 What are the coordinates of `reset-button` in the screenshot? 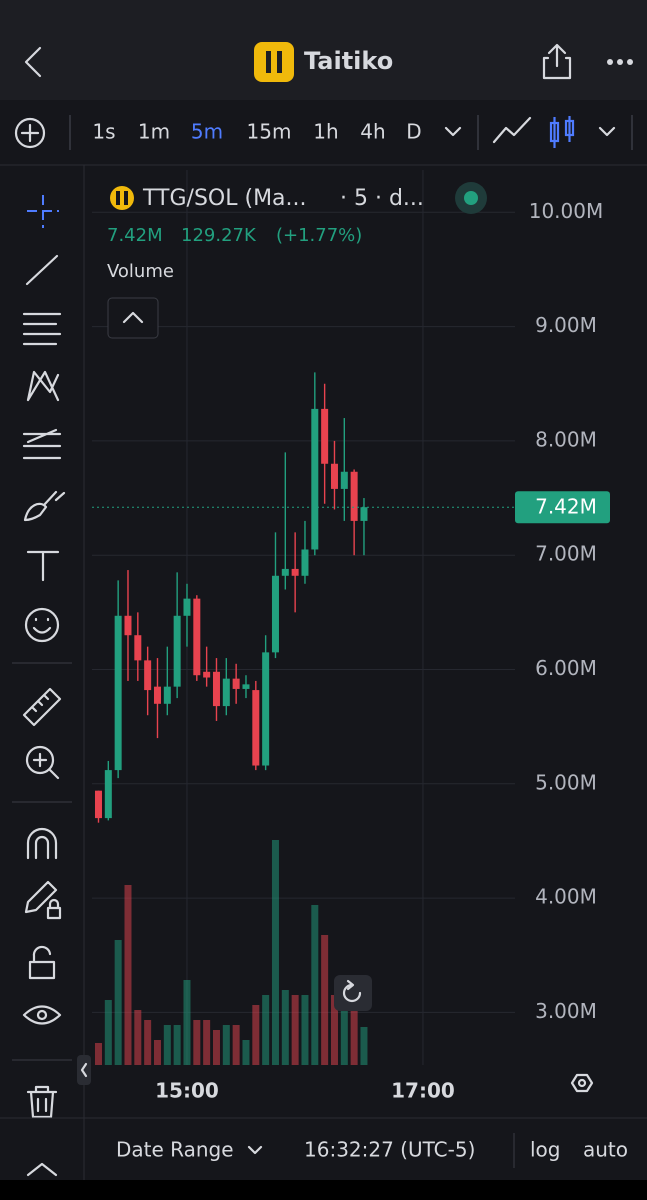 It's located at (353, 993).